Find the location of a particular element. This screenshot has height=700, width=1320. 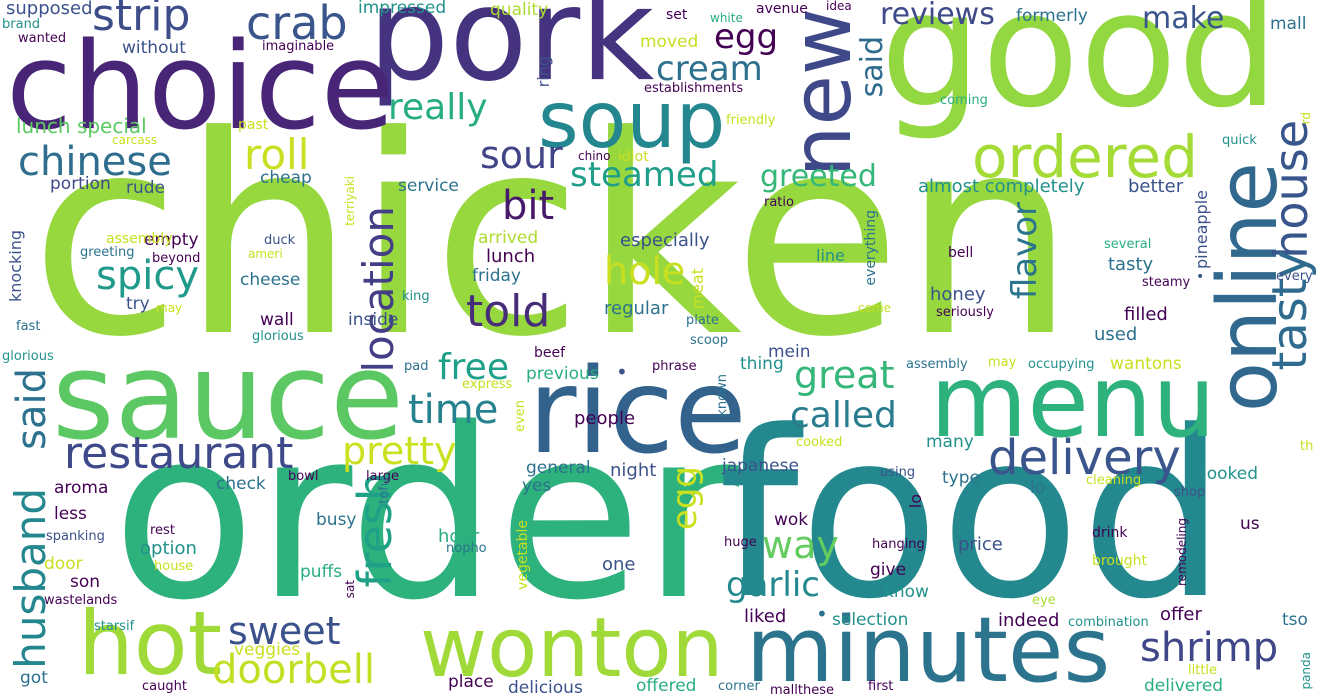

word-bowl: bowl is located at coordinates (303, 476).